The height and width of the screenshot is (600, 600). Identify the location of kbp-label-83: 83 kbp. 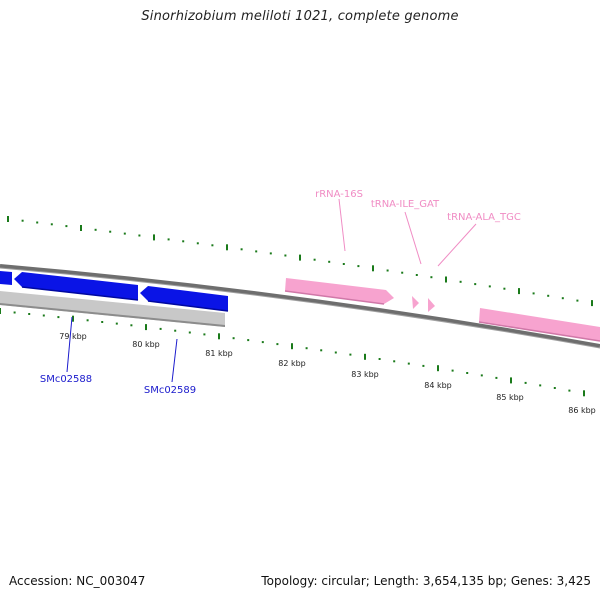
(365, 374).